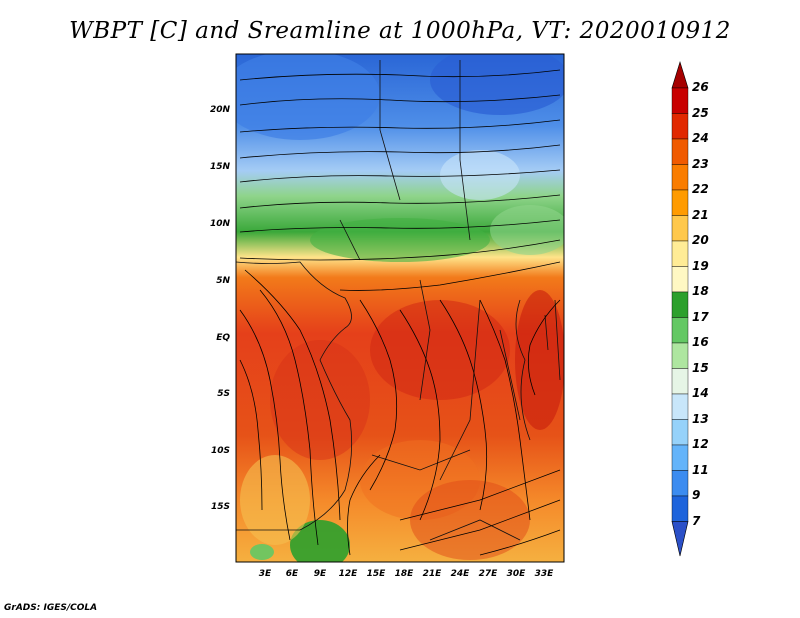  Describe the element at coordinates (219, 110) in the screenshot. I see `y-tick-label: 20N` at that location.